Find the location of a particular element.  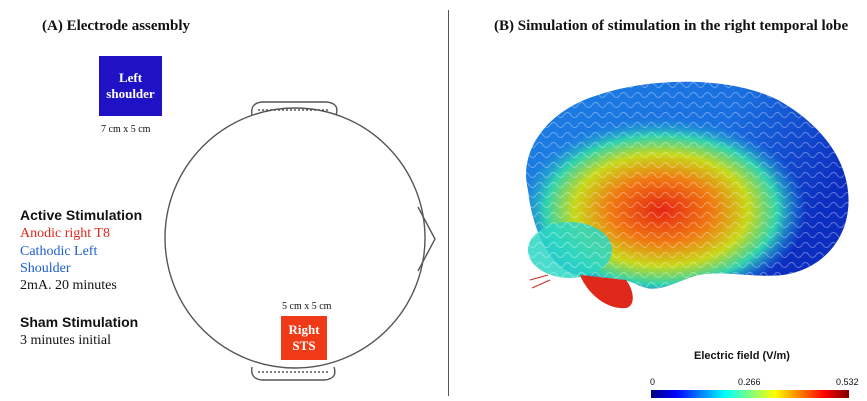

right-sts-electrode: Right STS is located at coordinates (304, 338).